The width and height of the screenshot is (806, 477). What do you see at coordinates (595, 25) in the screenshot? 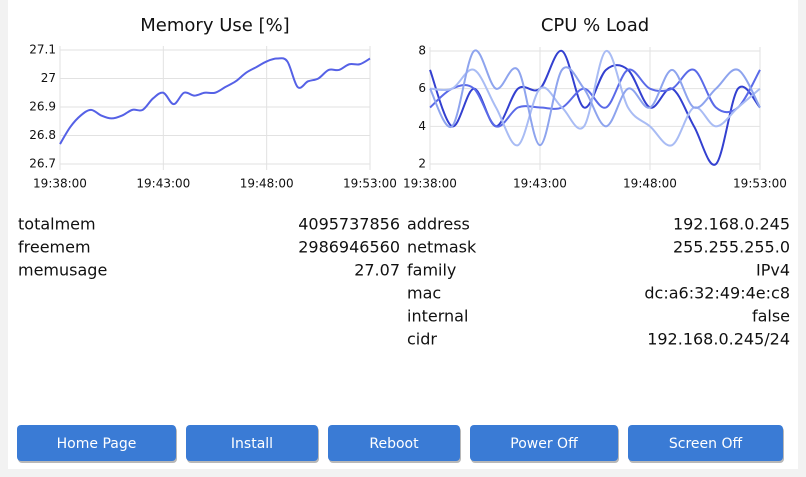
I see `chart-title: CPU % Load` at bounding box center [595, 25].